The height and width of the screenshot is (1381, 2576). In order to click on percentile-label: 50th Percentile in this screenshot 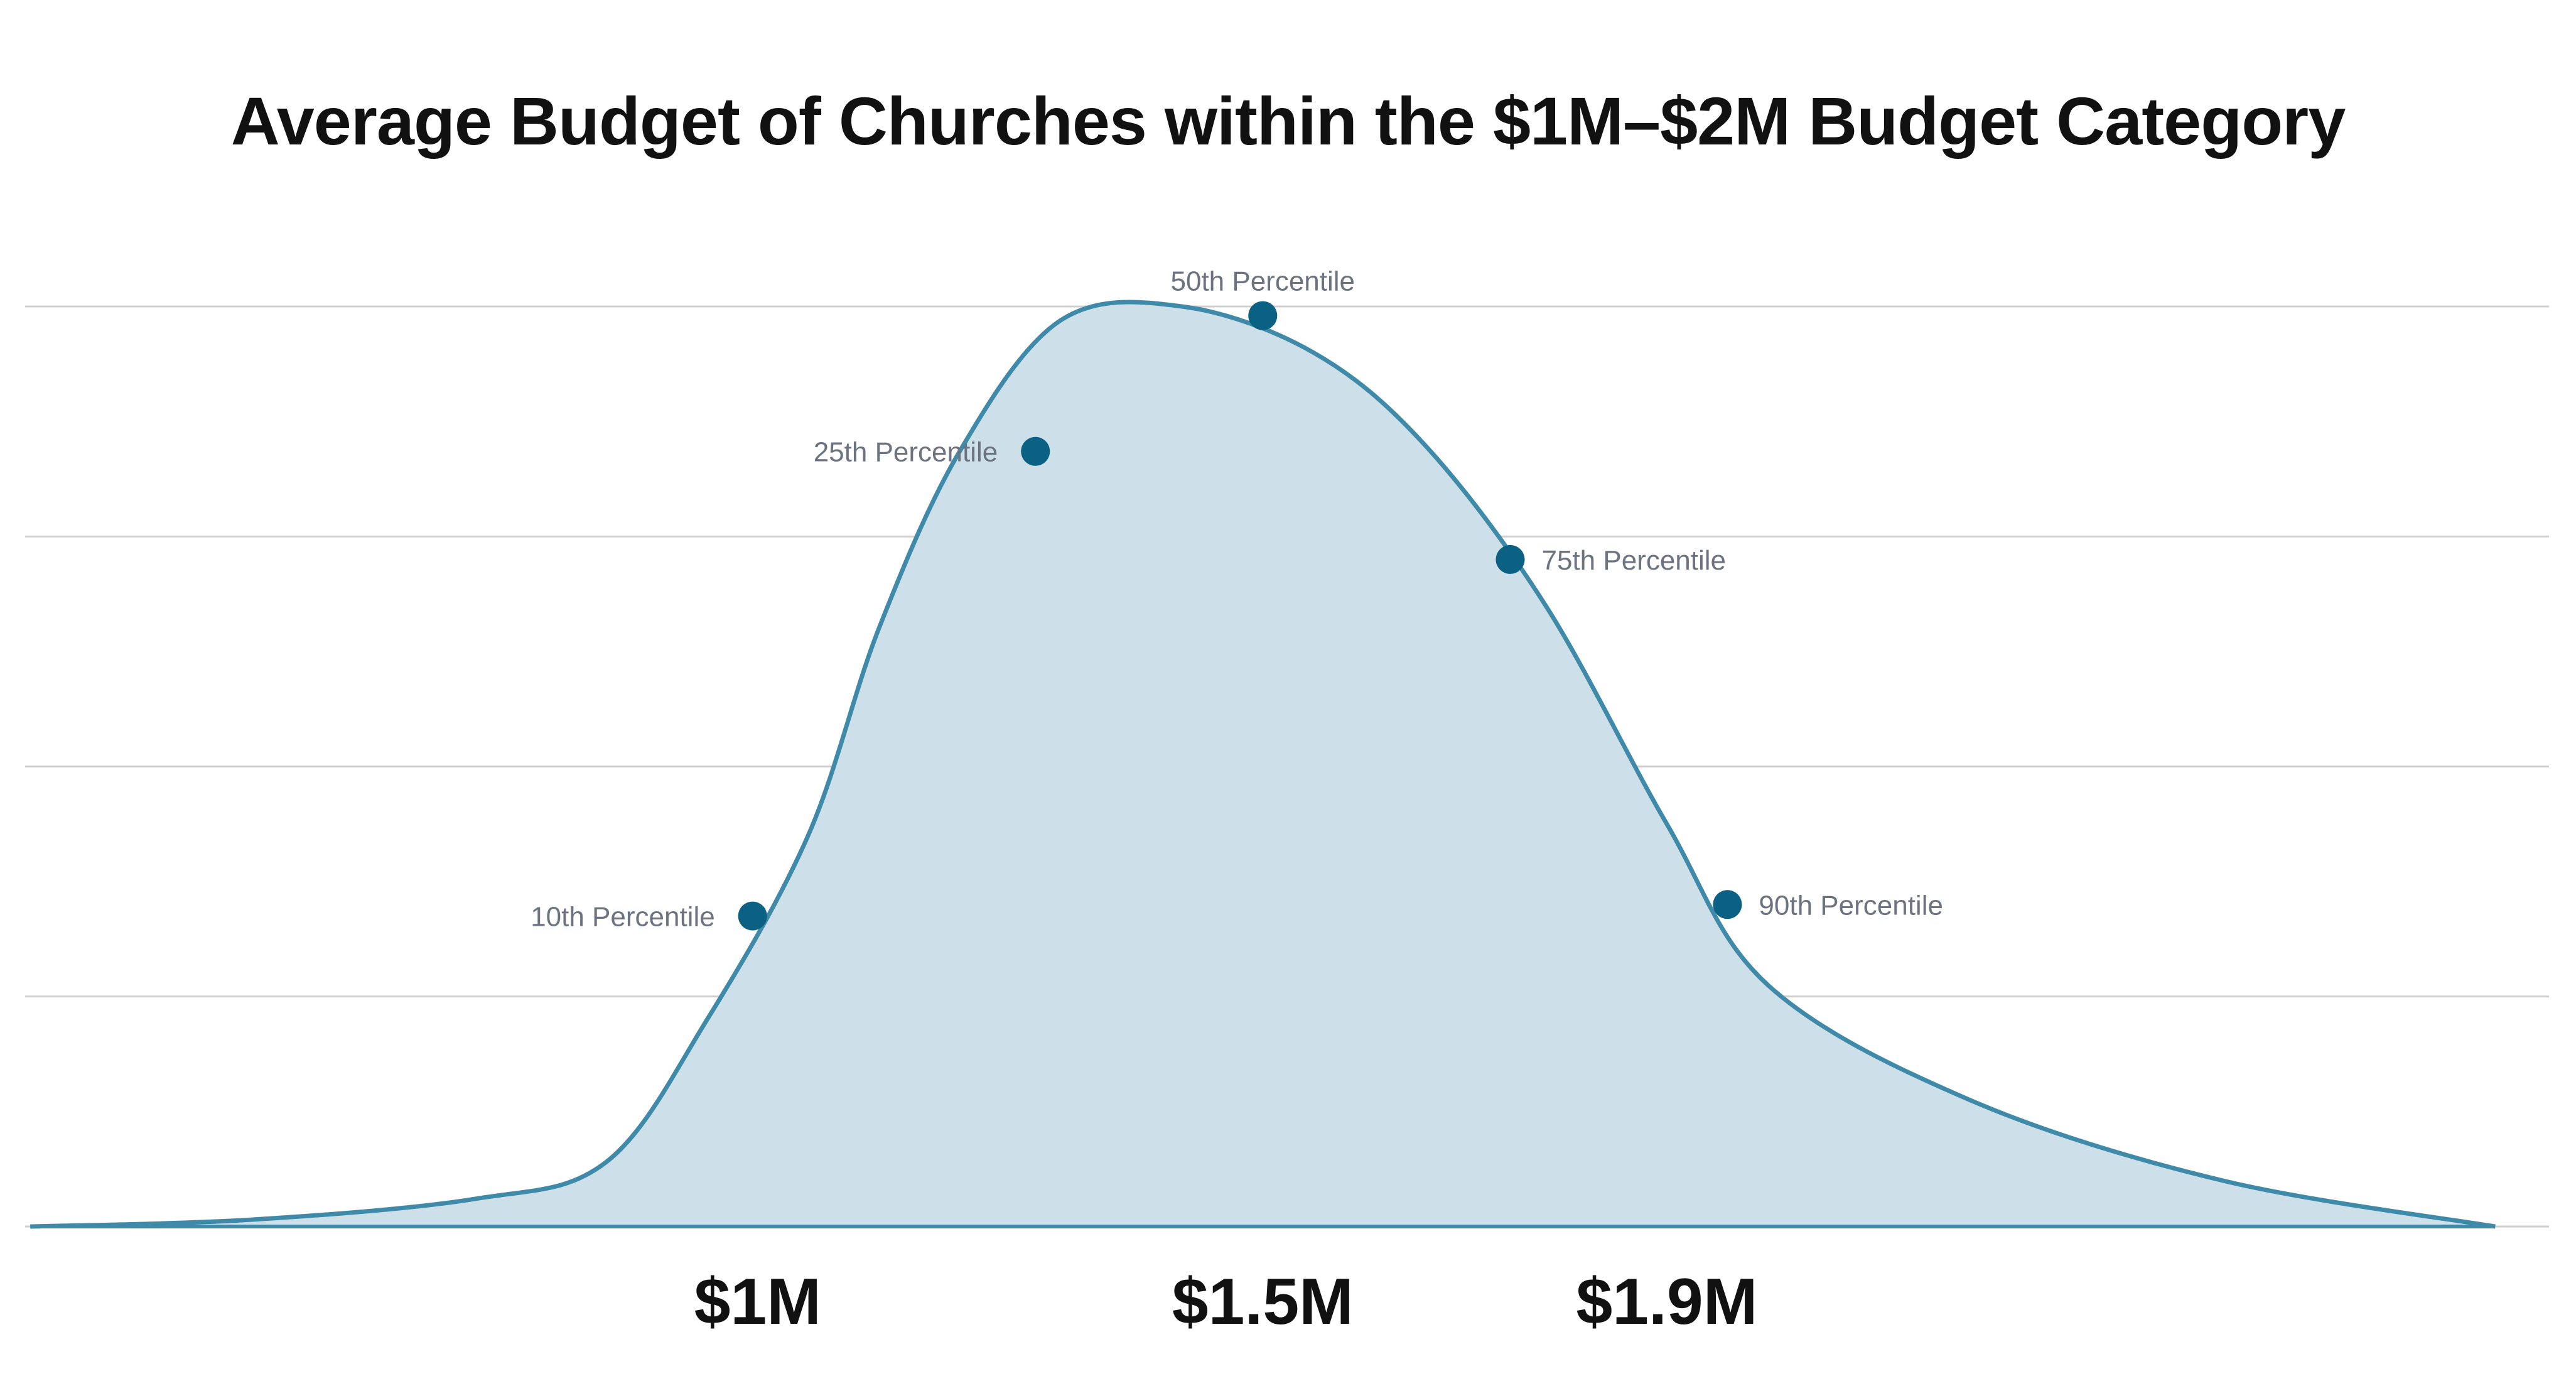, I will do `click(1263, 281)`.